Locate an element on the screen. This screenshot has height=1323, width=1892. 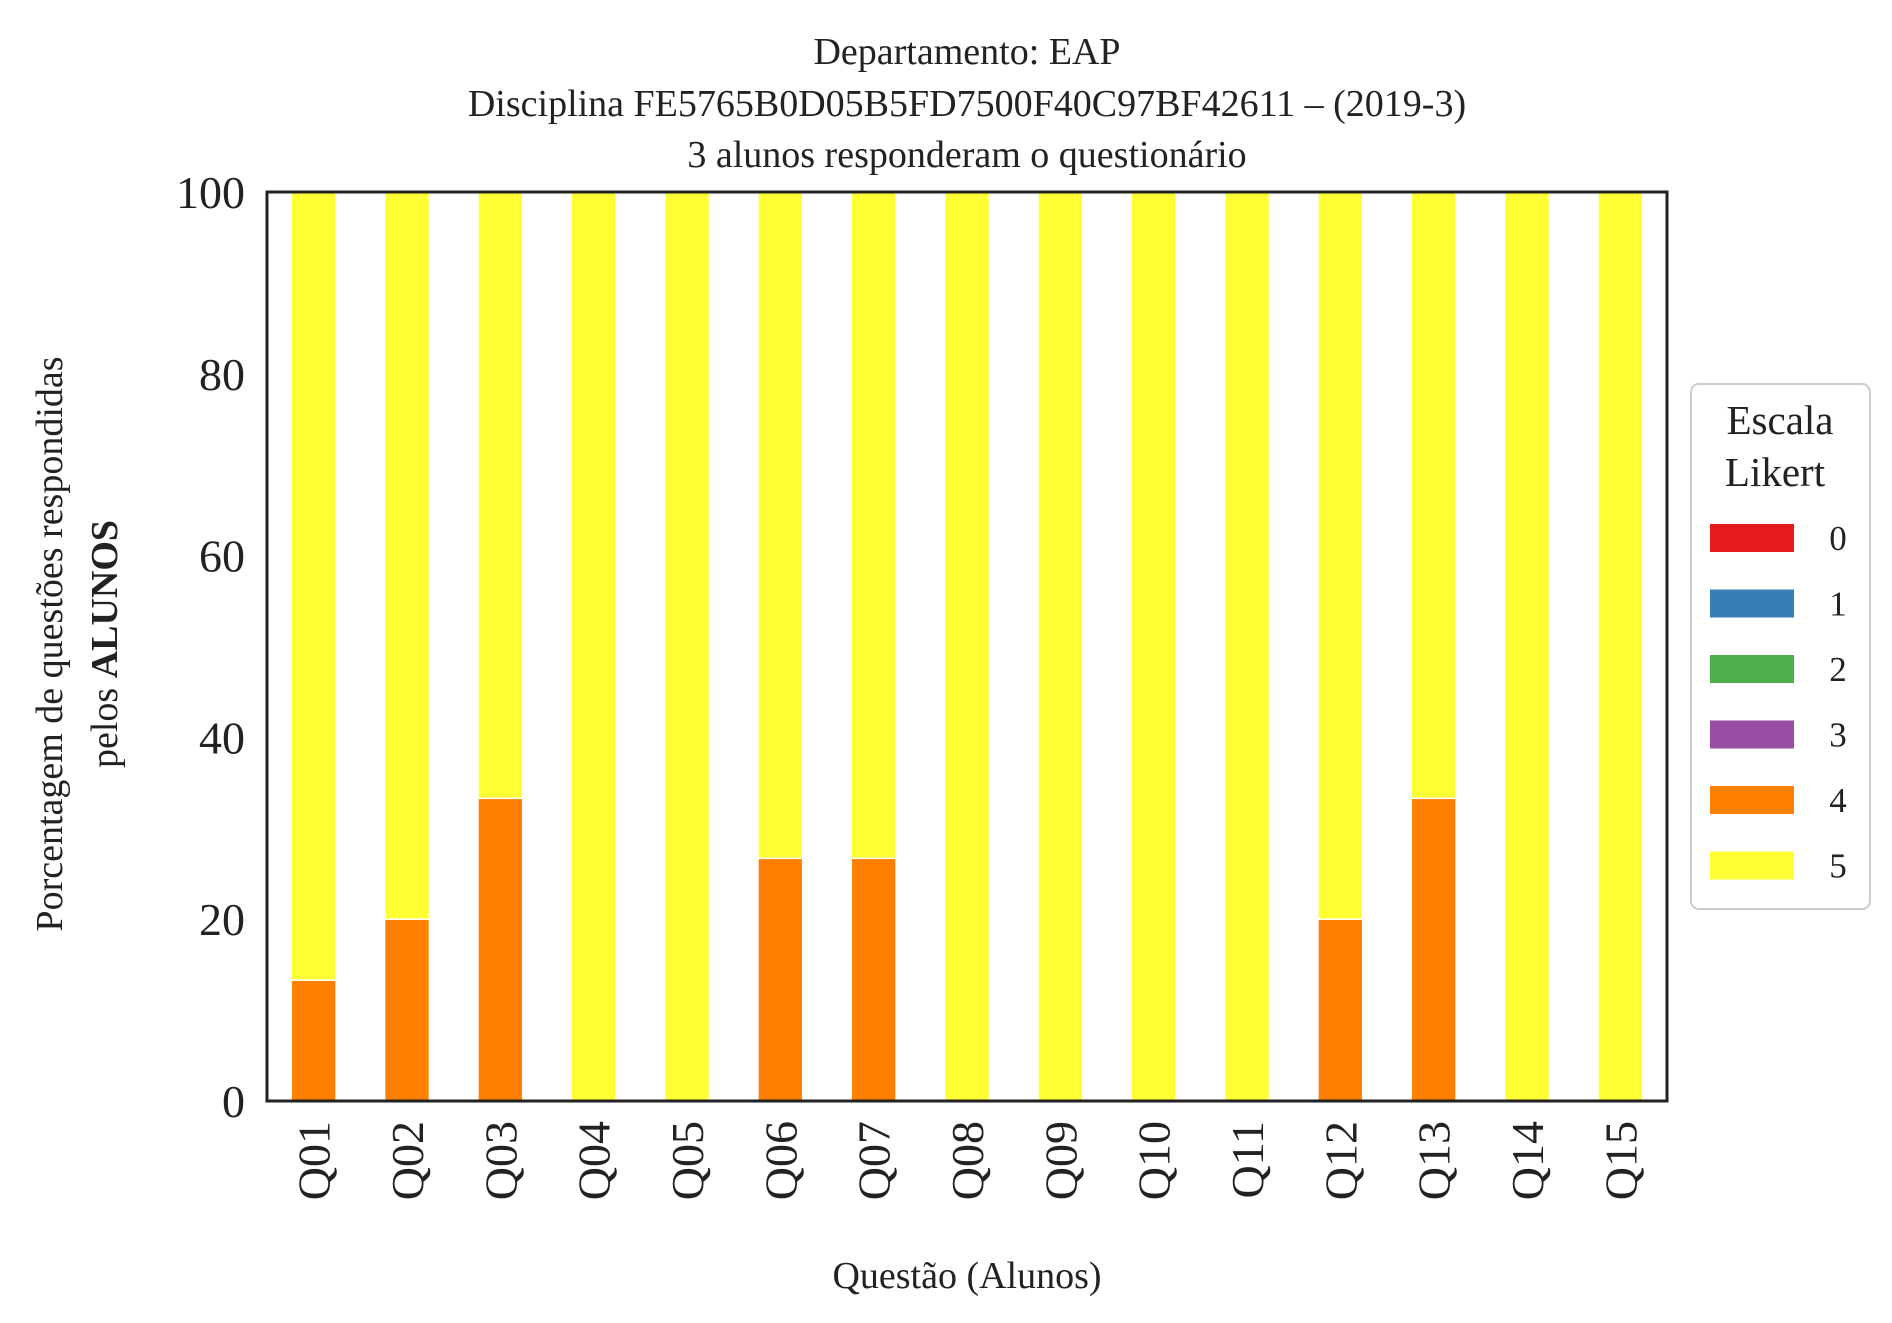
y-axis-label-bold: ALUNOS is located at coordinates (105, 599).